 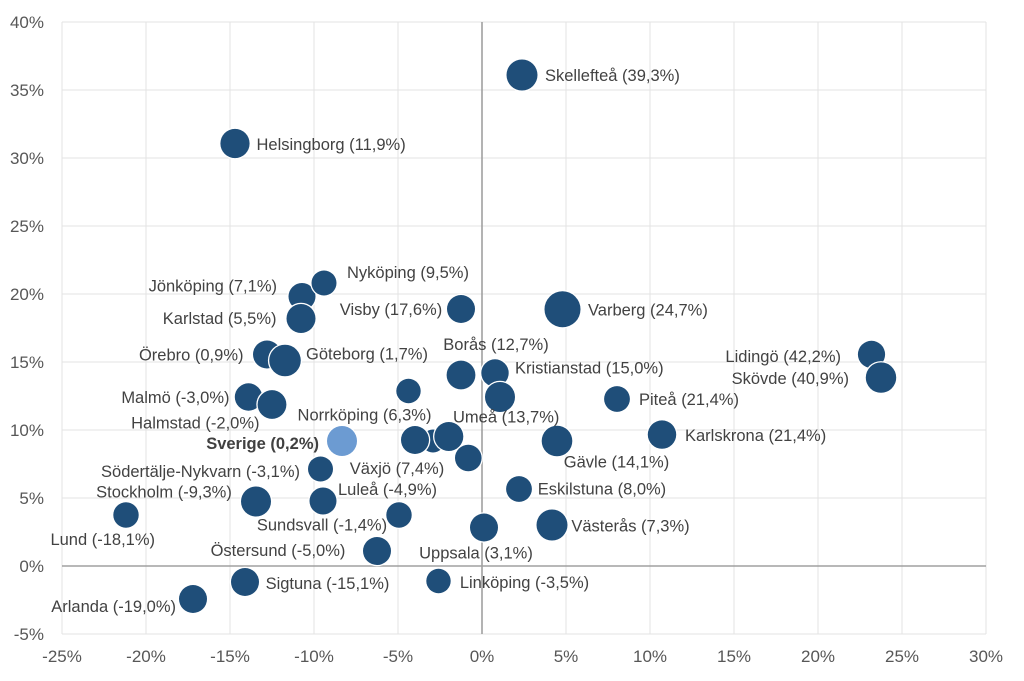 I want to click on svg-text: Sverige (0,2%), so click(x=262, y=444).